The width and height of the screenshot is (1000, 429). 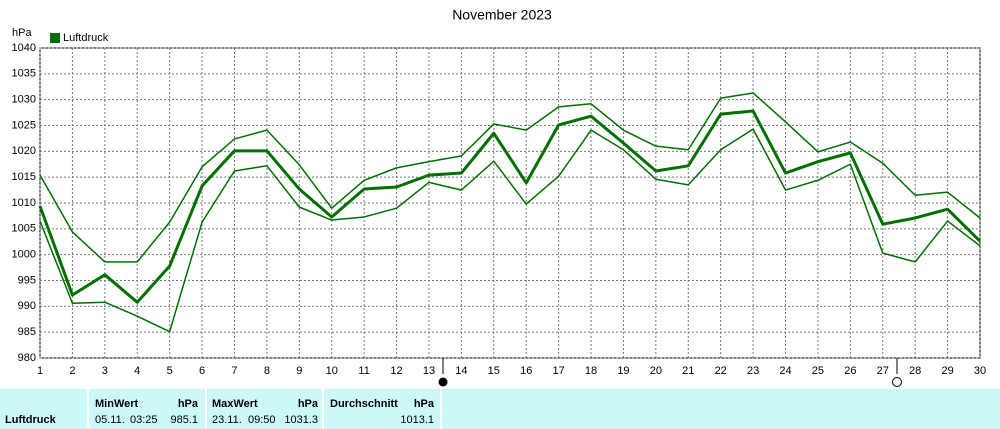 What do you see at coordinates (500, 409) in the screenshot?
I see `stats-panel` at bounding box center [500, 409].